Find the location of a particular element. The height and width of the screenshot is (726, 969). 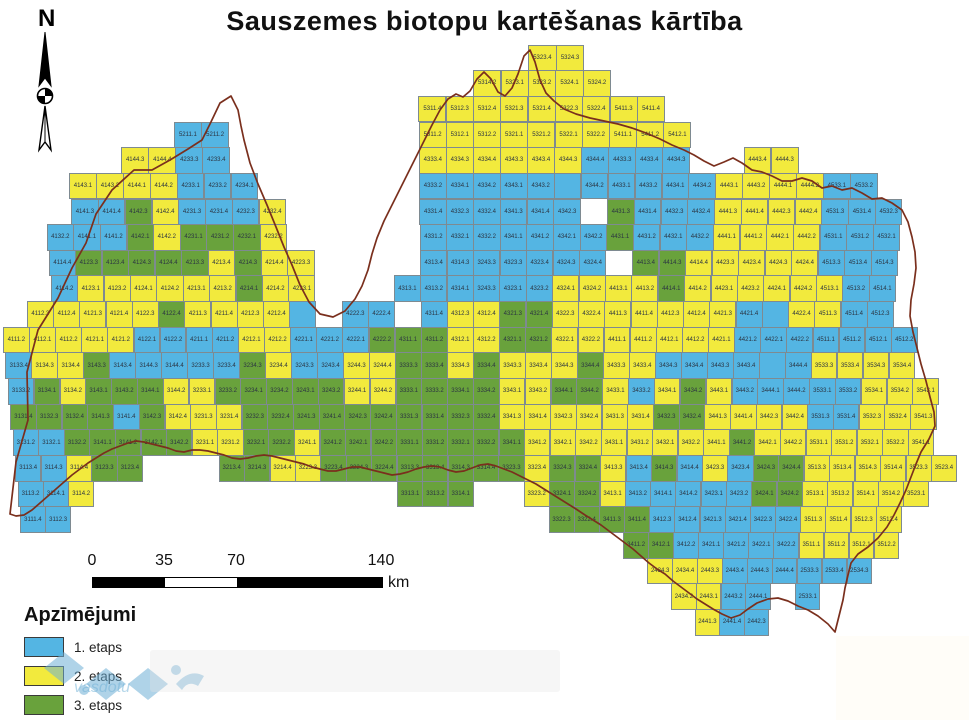

map-cell: 5312.2 is located at coordinates (487, 134).